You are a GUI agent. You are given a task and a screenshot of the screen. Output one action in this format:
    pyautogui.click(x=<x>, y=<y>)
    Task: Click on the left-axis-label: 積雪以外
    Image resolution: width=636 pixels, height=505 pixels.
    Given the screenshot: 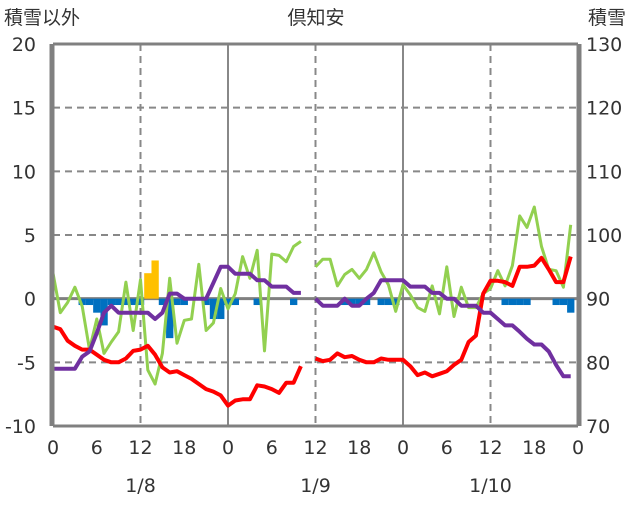 What is the action you would take?
    pyautogui.click(x=42, y=18)
    